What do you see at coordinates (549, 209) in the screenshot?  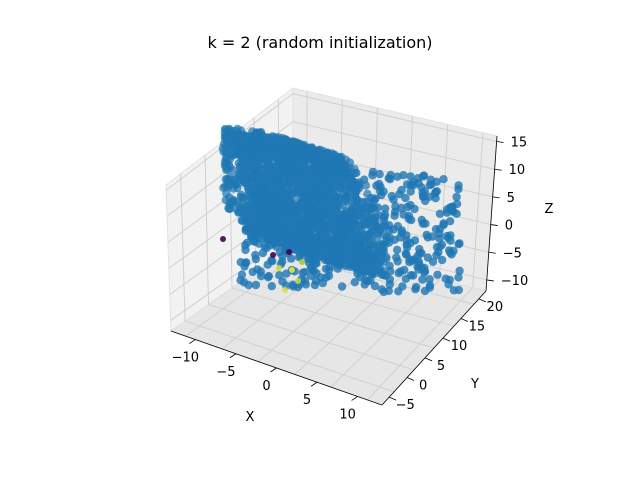 I see `z-axis-label: Z` at bounding box center [549, 209].